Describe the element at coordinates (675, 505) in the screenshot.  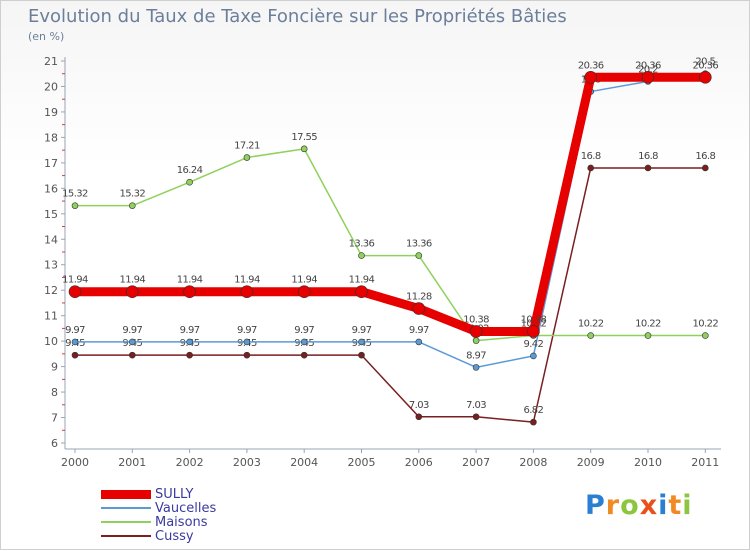
I see `logo-letter: t` at that location.